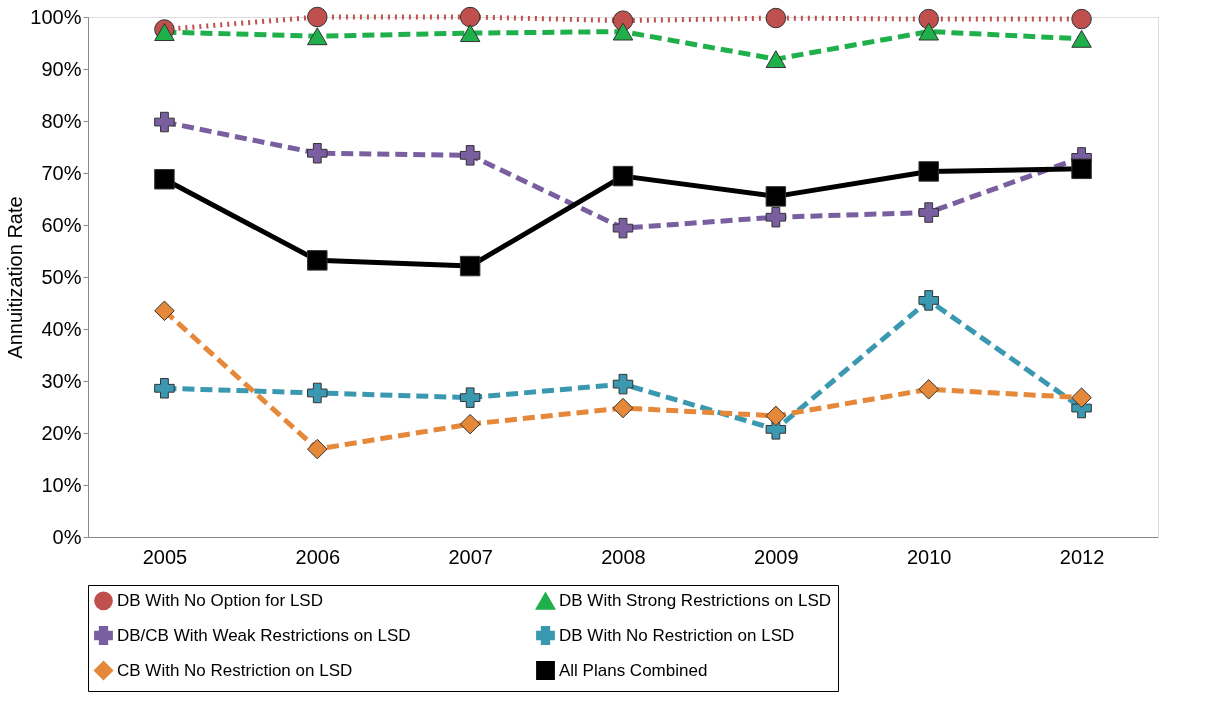 The image size is (1206, 719). I want to click on y-tick-label: 30%, so click(61, 380).